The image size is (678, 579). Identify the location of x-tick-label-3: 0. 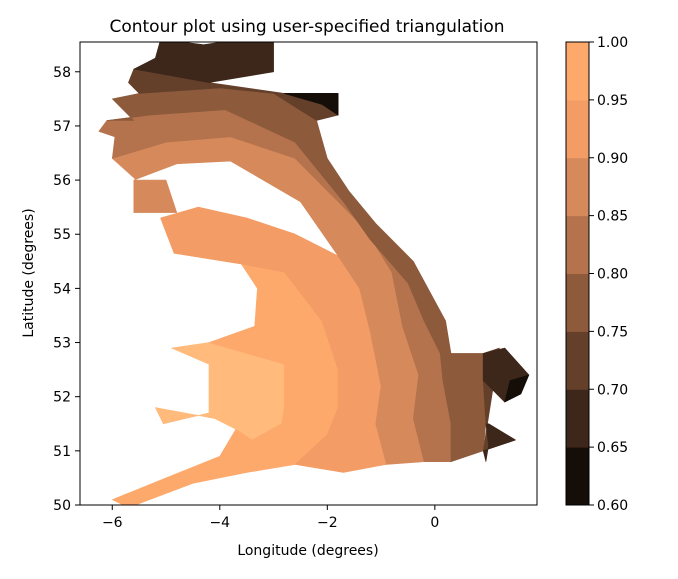
(434, 523).